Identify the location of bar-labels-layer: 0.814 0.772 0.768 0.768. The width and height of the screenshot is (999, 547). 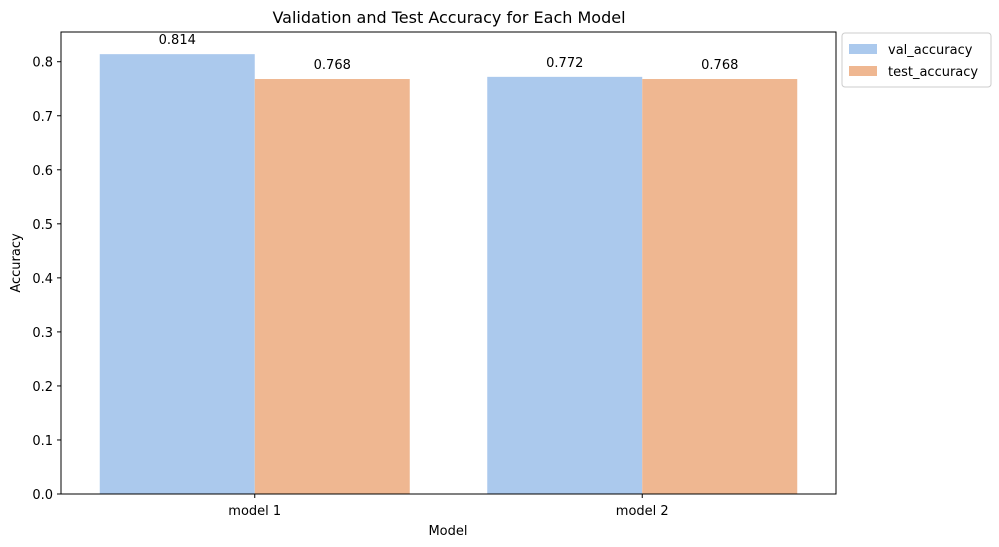
(449, 53).